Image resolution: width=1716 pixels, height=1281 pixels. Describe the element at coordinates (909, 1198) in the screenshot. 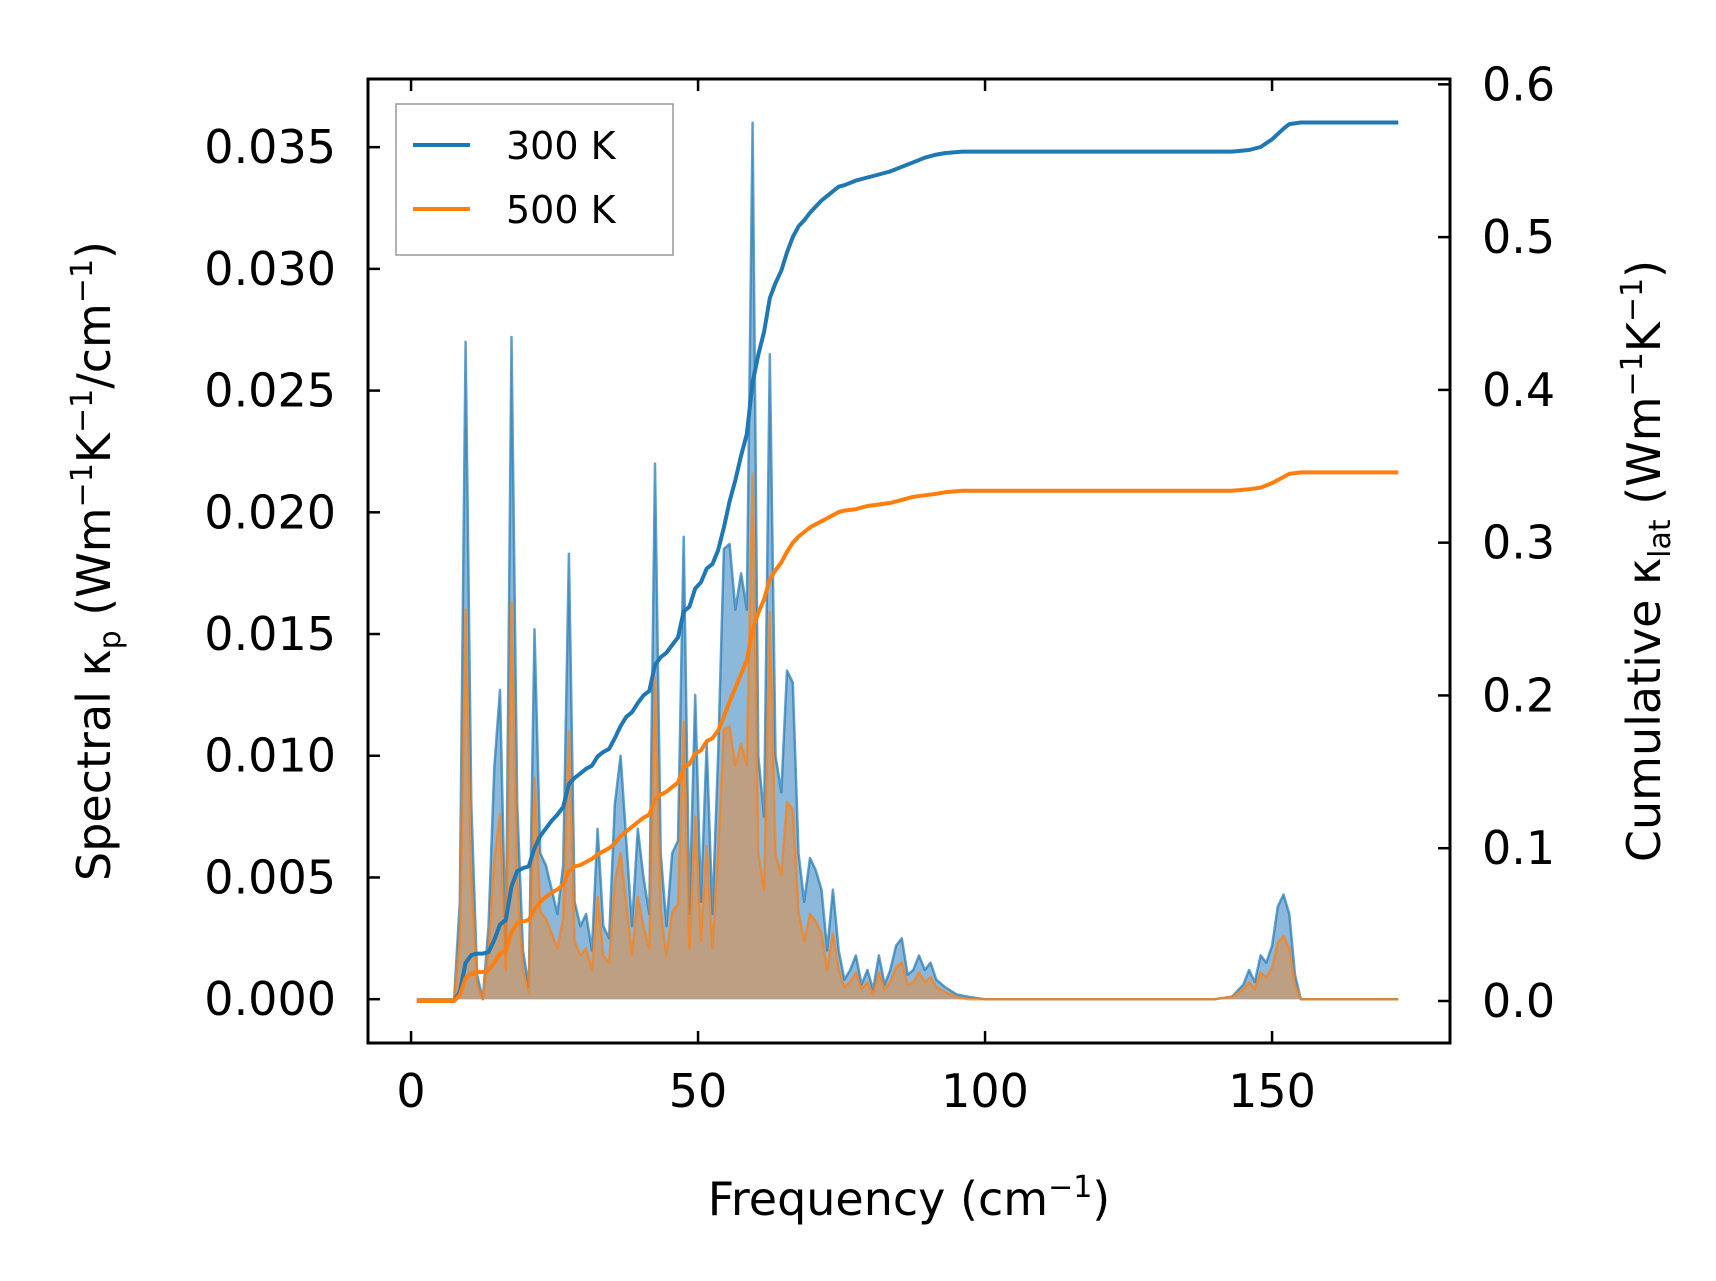

I see `x-axis-label: Frequency (cm−1)` at that location.